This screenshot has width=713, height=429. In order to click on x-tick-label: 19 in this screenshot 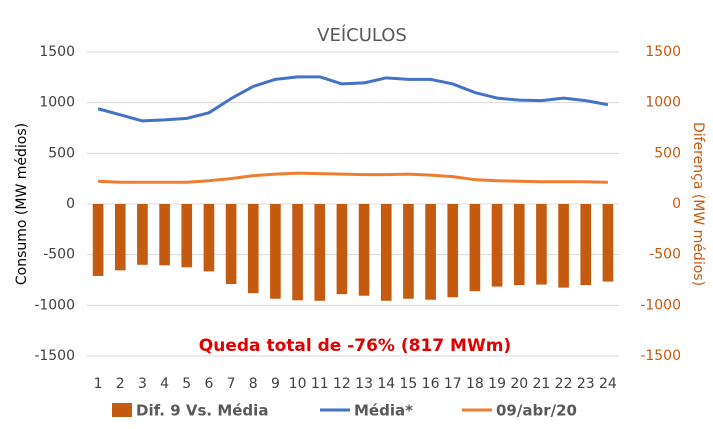, I will do `click(497, 384)`.